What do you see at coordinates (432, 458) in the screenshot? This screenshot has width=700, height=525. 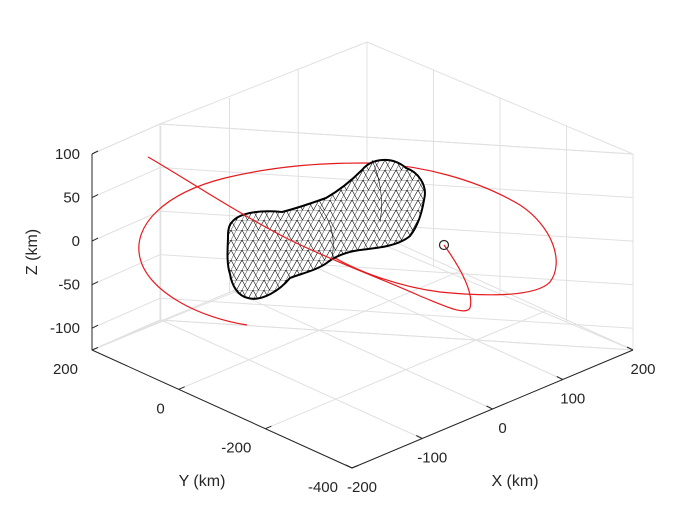 I see `x-tick-label: -100` at bounding box center [432, 458].